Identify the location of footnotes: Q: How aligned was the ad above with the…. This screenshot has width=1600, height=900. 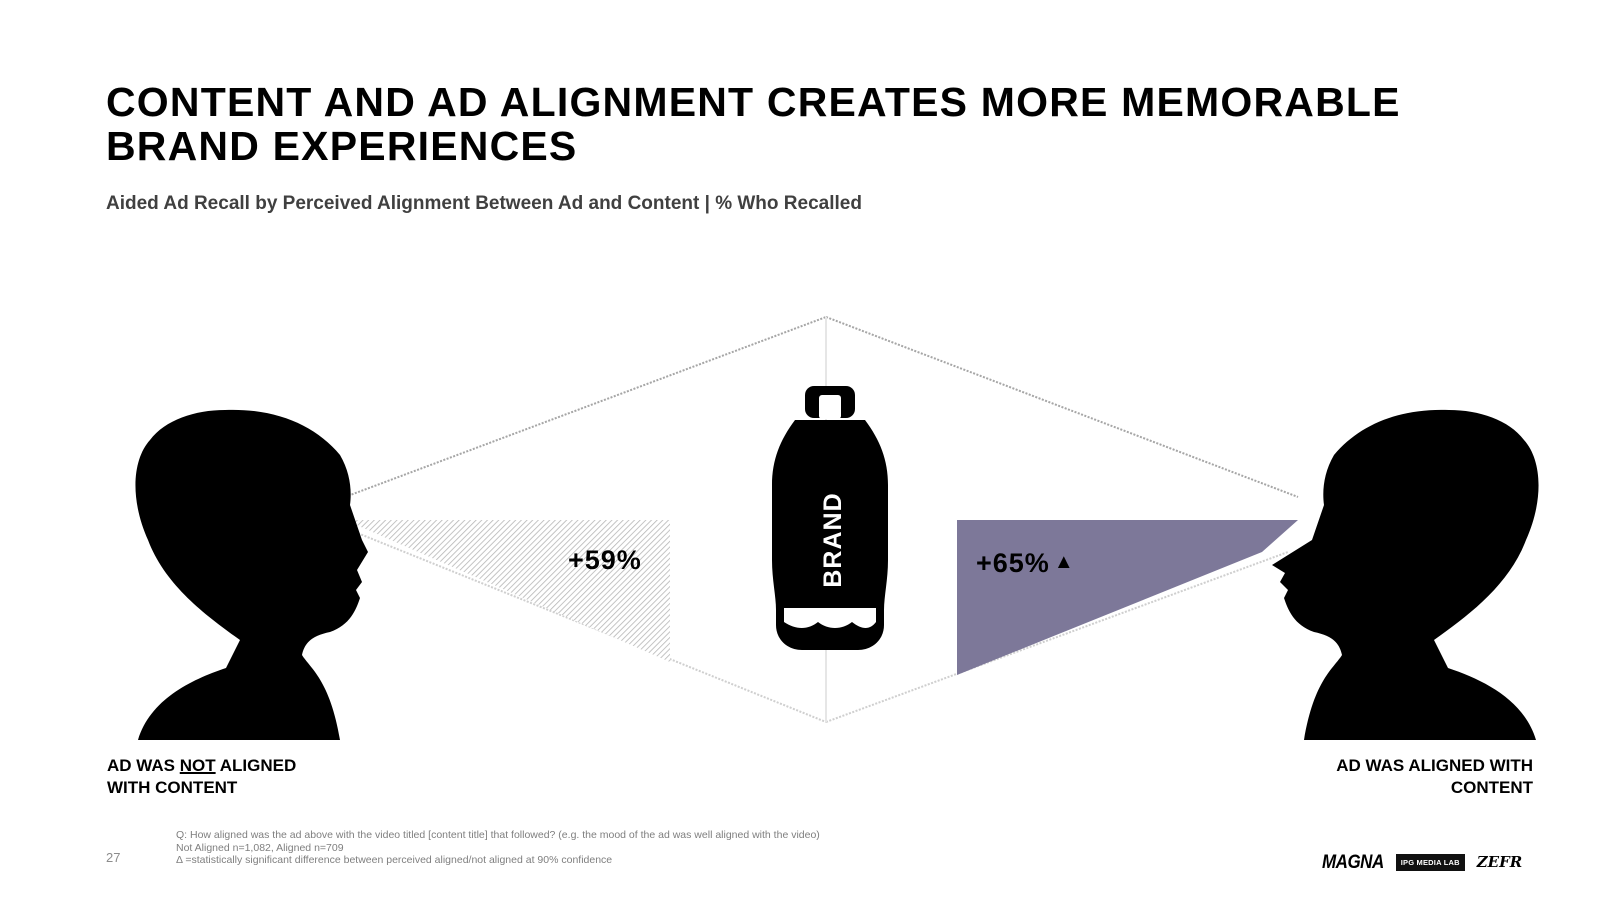
(498, 848).